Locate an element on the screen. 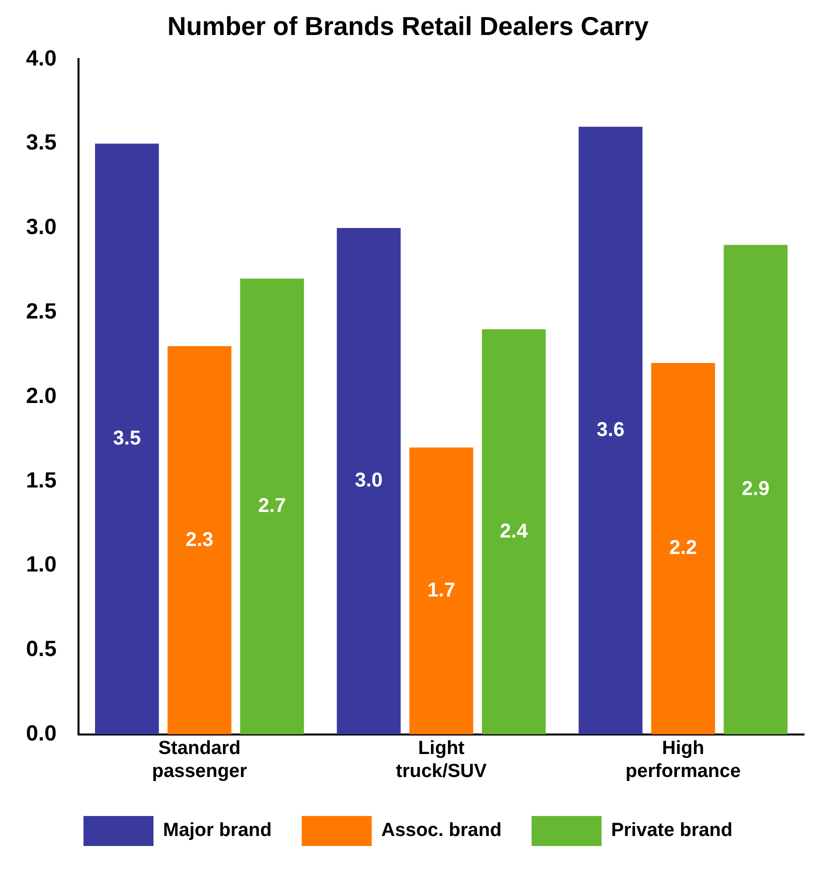 This screenshot has height=871, width=830. x-tick-label: Standard passenger is located at coordinates (200, 760).